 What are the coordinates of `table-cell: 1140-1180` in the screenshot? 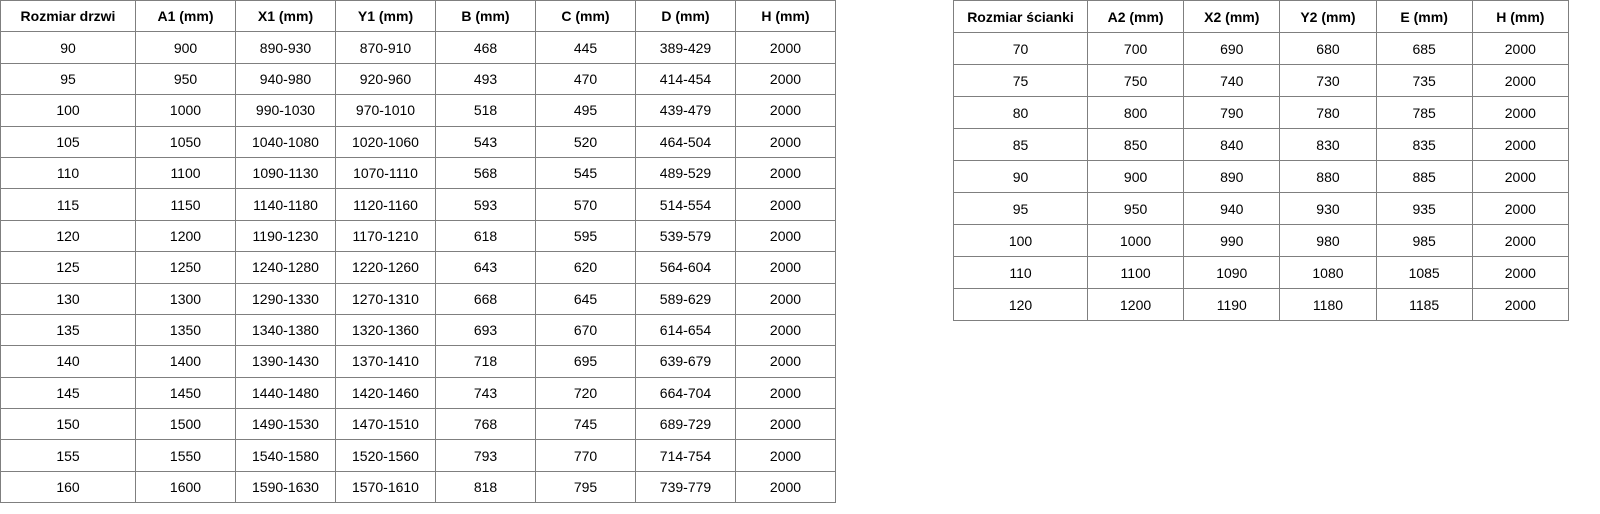 It's located at (285, 204).